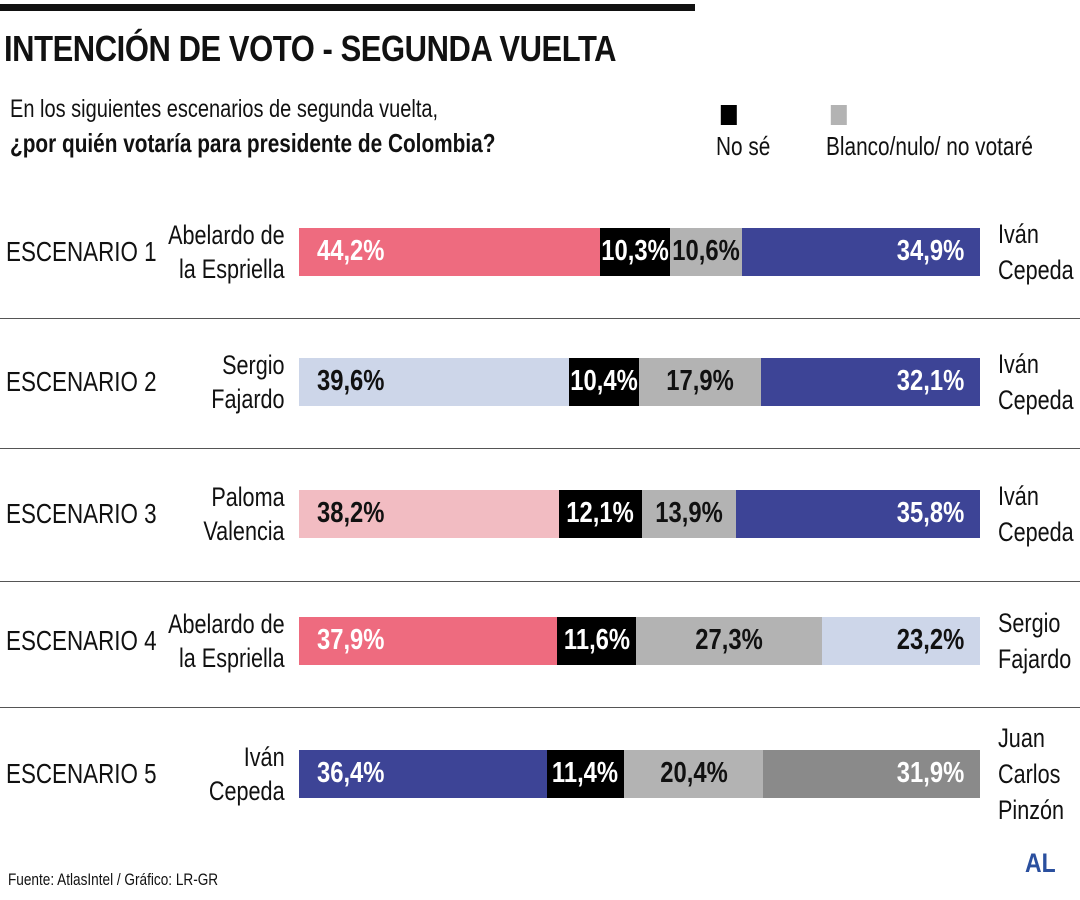 This screenshot has height=900, width=1080. Describe the element at coordinates (930, 513) in the screenshot. I see `data-label: 35,8%` at that location.